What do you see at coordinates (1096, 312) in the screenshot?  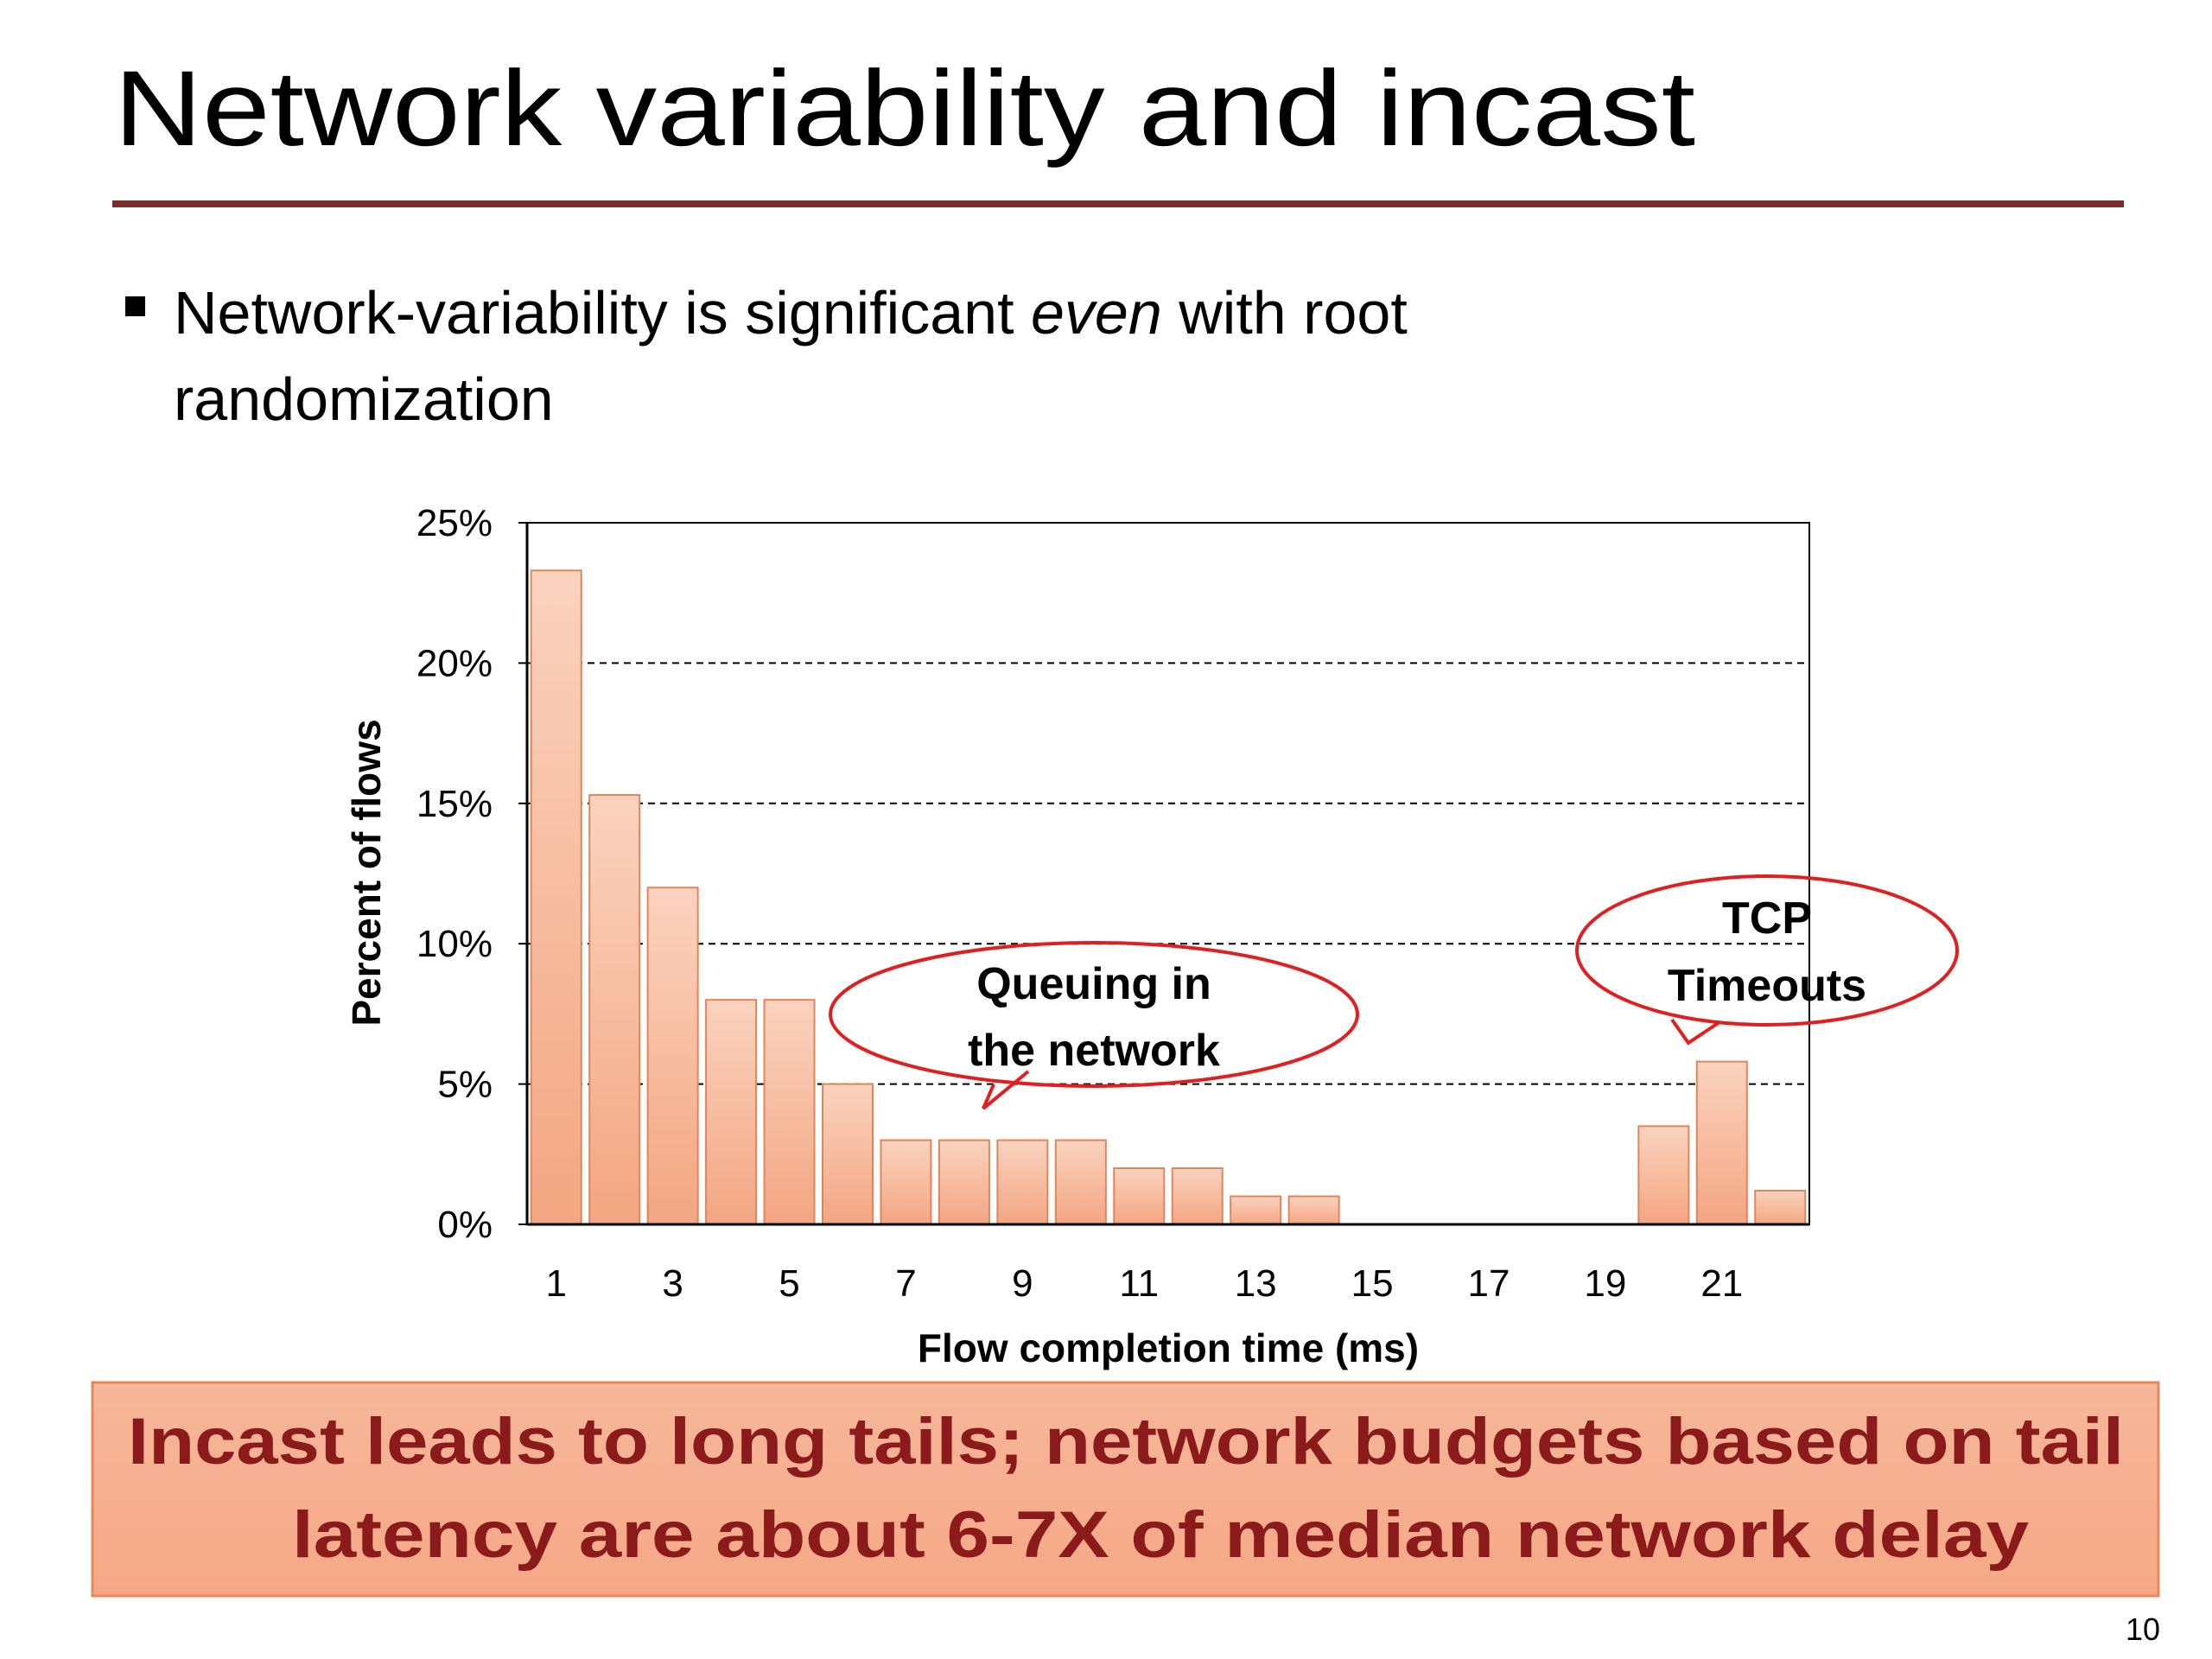 I see `bullet-emphasis: even` at bounding box center [1096, 312].